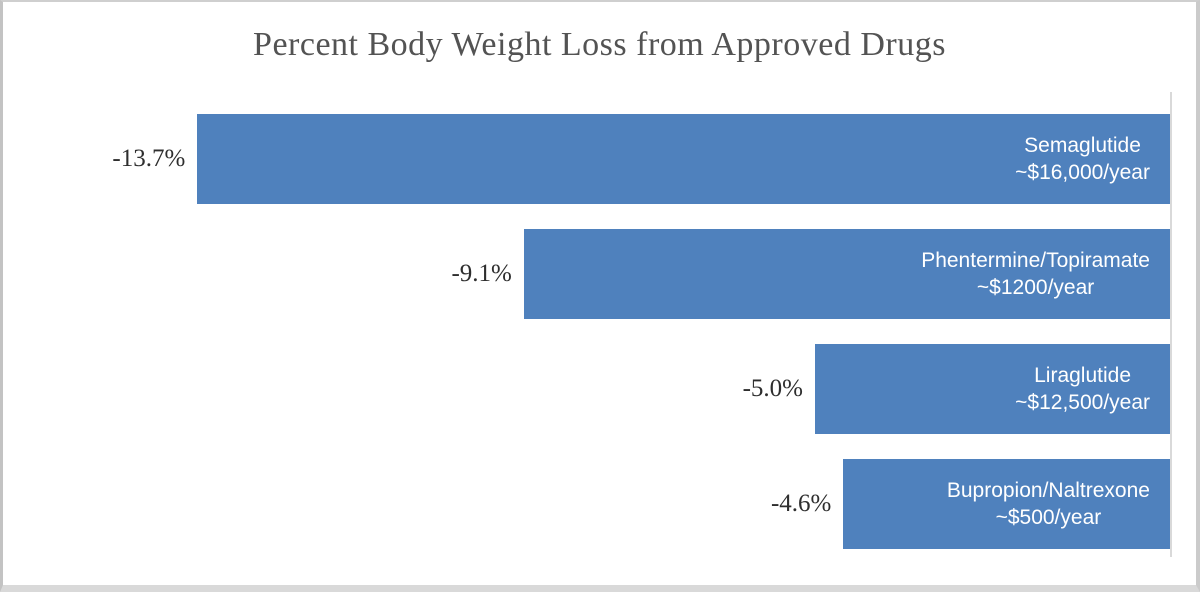  Describe the element at coordinates (481, 273) in the screenshot. I see `value-label-phentermine-topiramate: -9.1%` at that location.